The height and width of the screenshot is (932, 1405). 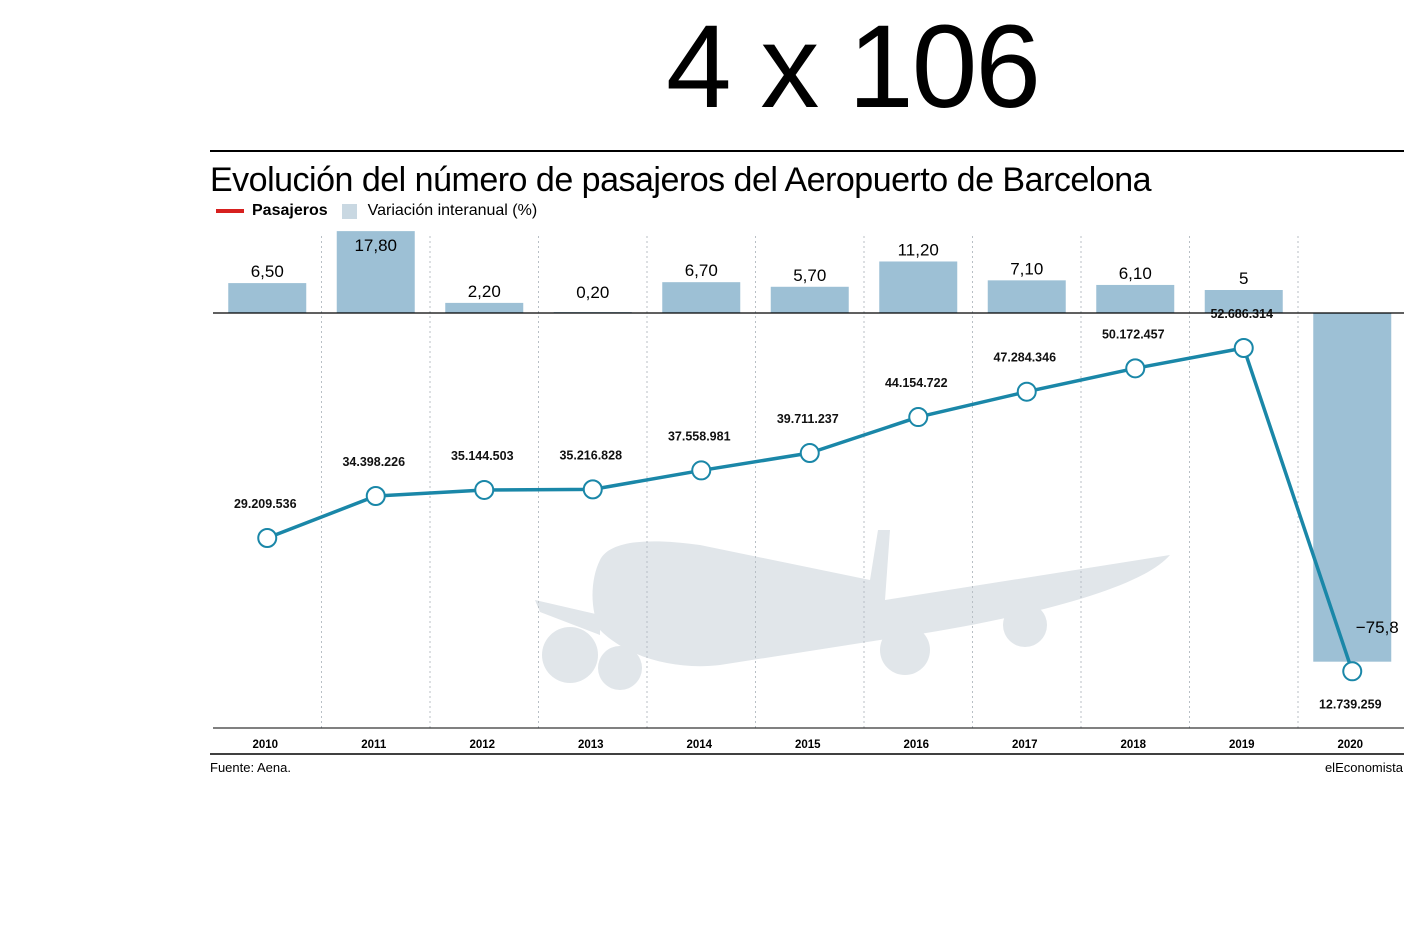 I want to click on point-label-2014: 37.558.981, so click(x=699, y=436).